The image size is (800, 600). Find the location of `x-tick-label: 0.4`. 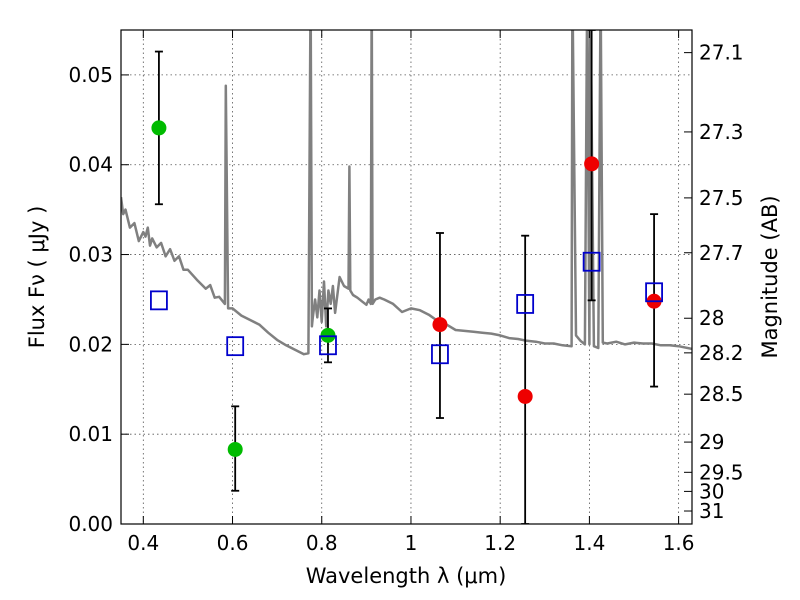

x-tick-label: 0.4 is located at coordinates (143, 543).